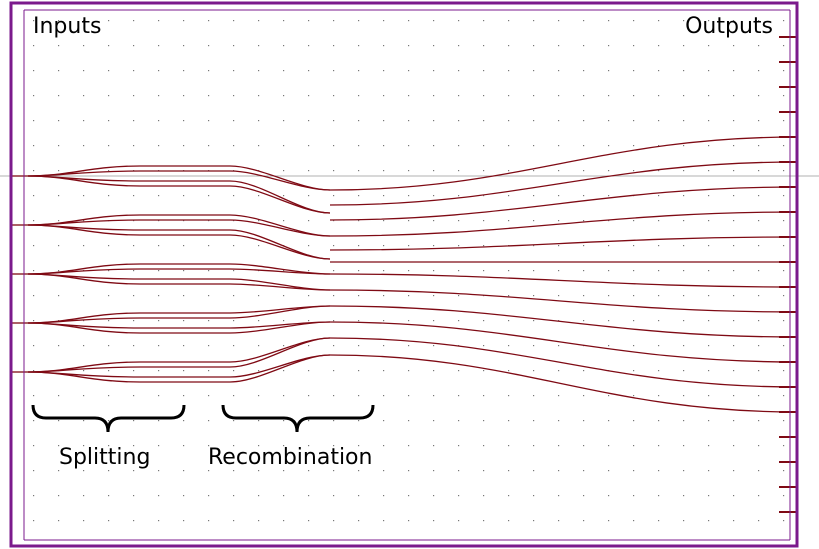 The width and height of the screenshot is (819, 549). What do you see at coordinates (280, 247) in the screenshot?
I see `recombination-path` at bounding box center [280, 247].